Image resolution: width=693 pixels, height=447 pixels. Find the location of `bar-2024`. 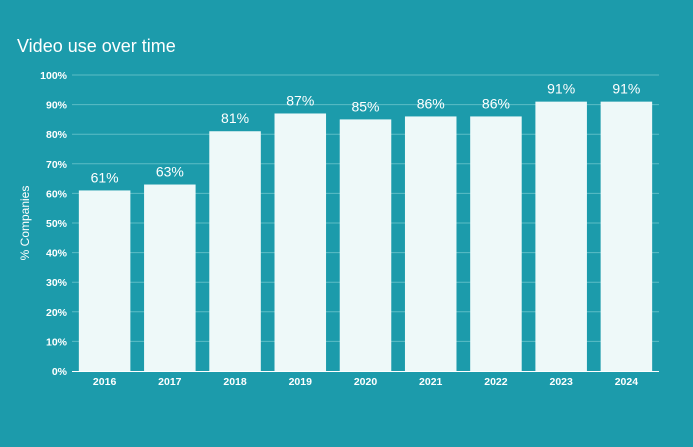

bar-2024 is located at coordinates (626, 236).